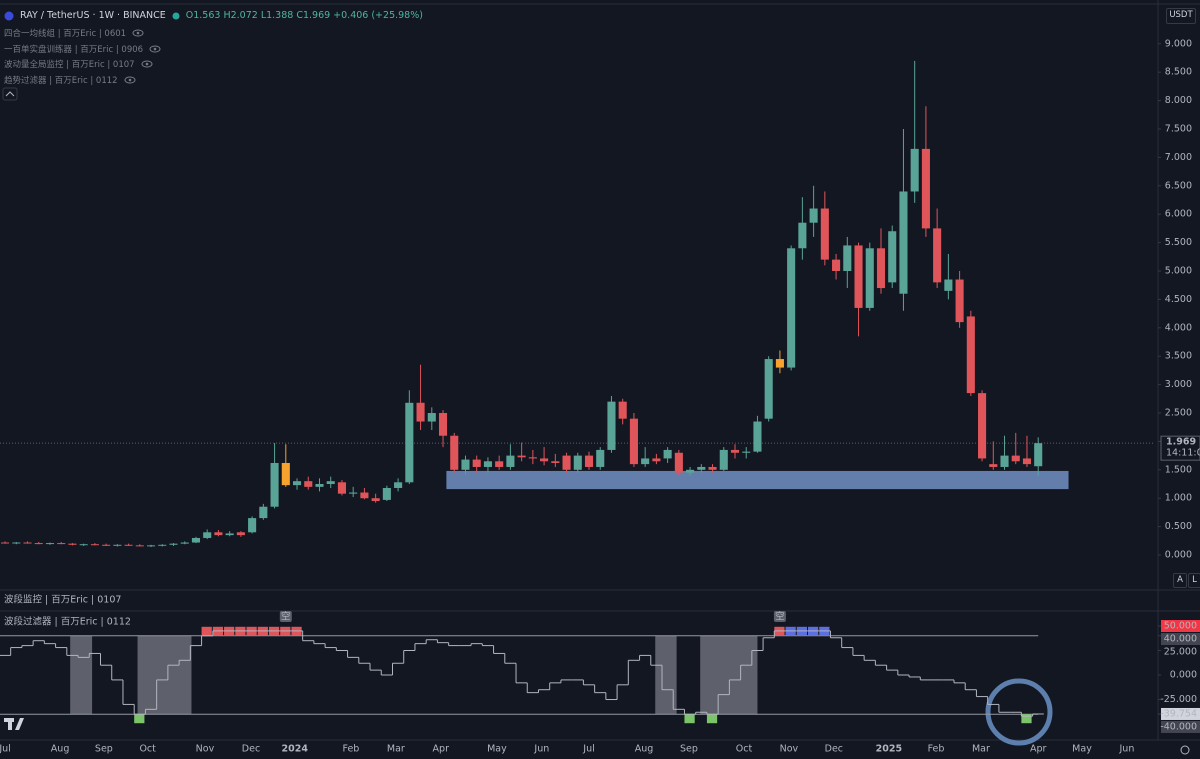  Describe the element at coordinates (744, 749) in the screenshot. I see `x-tick-label: Oct` at that location.